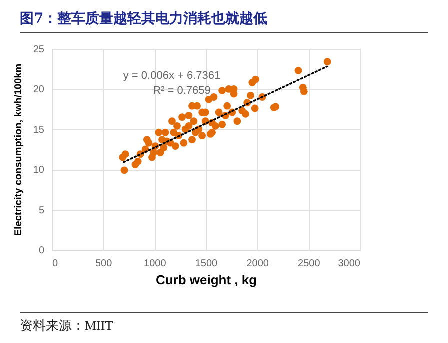 The image size is (448, 343). What do you see at coordinates (182, 91) in the screenshot?
I see `annotation: R² = 0.7659` at bounding box center [182, 91].